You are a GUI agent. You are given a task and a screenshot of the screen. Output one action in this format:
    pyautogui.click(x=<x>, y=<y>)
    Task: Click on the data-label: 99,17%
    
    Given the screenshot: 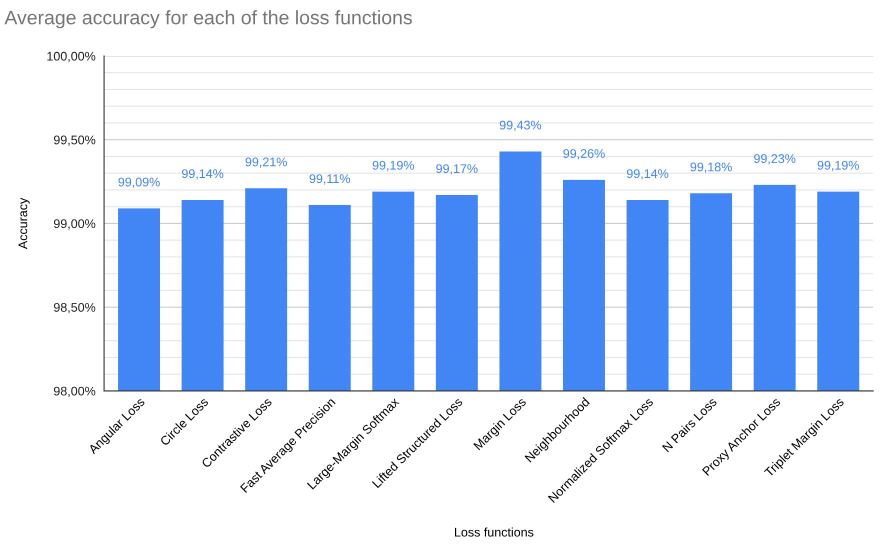 What is the action you would take?
    pyautogui.click(x=457, y=169)
    